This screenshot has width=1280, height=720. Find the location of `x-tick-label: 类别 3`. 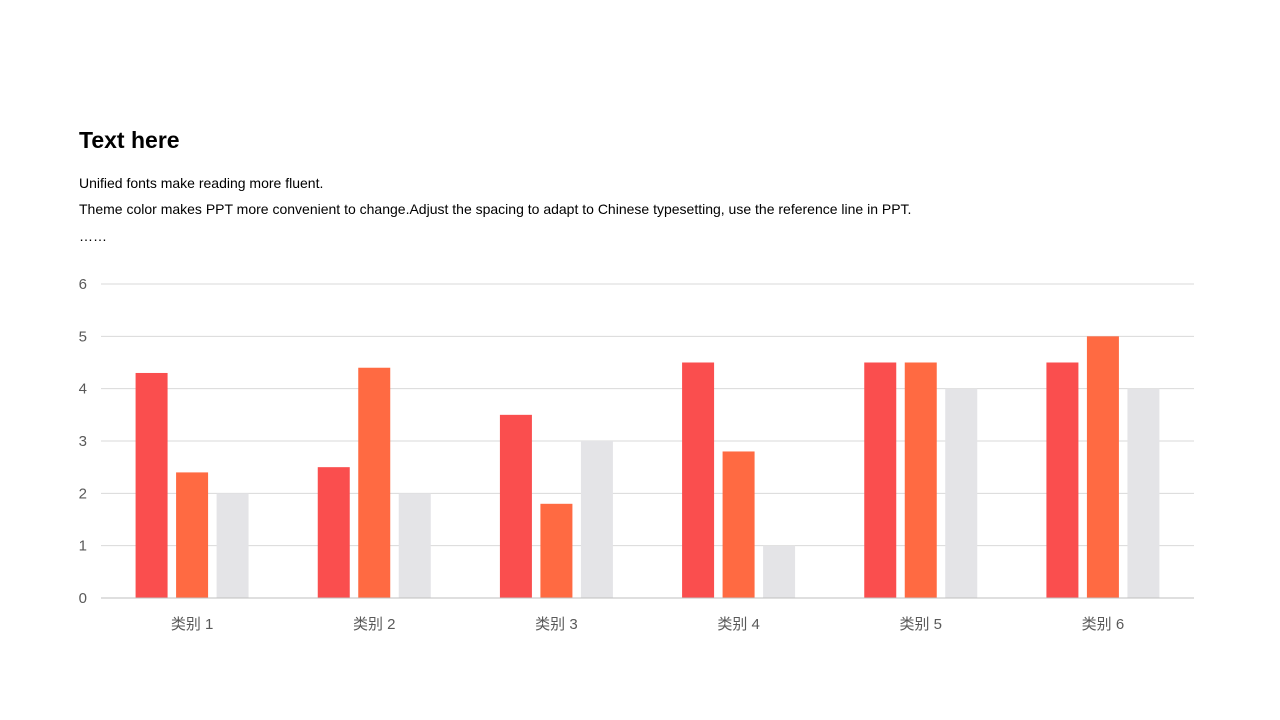

x-tick-label: 类别 3 is located at coordinates (556, 624).